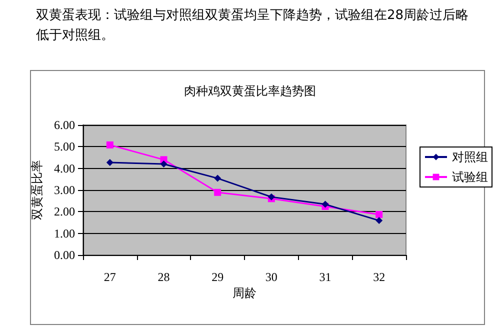 This screenshot has height=334, width=500. I want to click on y-tick-label: 1.00, so click(64, 233).